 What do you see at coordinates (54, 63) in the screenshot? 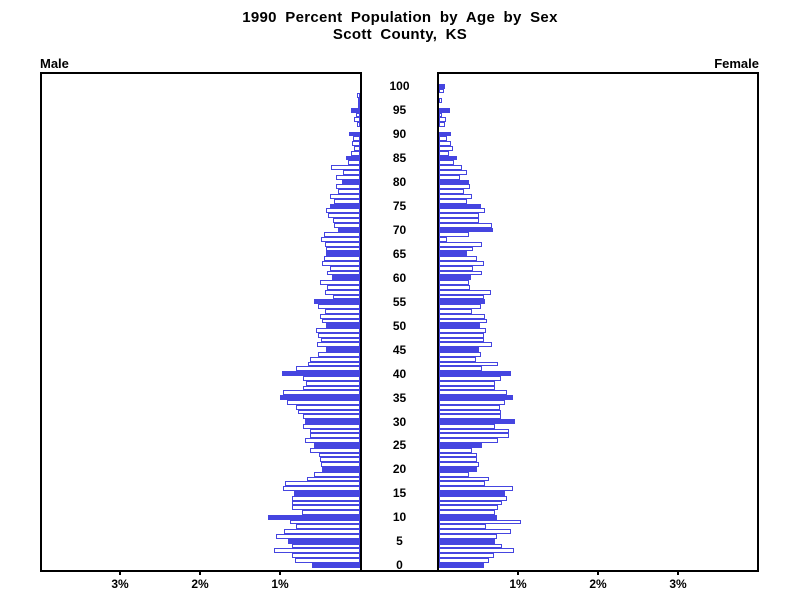
I see `male-panel-label: Male` at bounding box center [54, 63].